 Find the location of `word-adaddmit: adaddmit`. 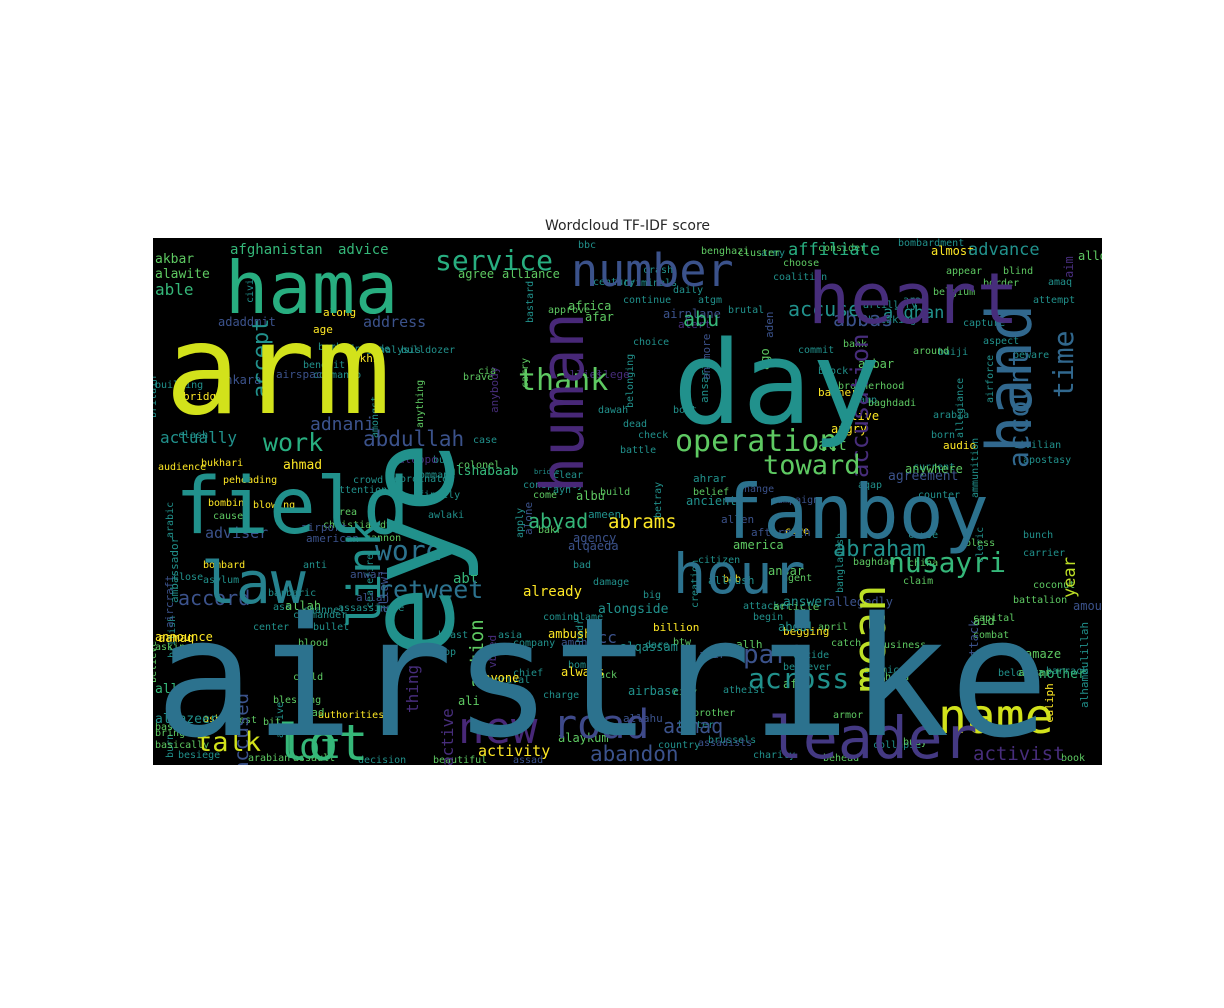

word-adaddmit: adaddmit is located at coordinates (247, 322).